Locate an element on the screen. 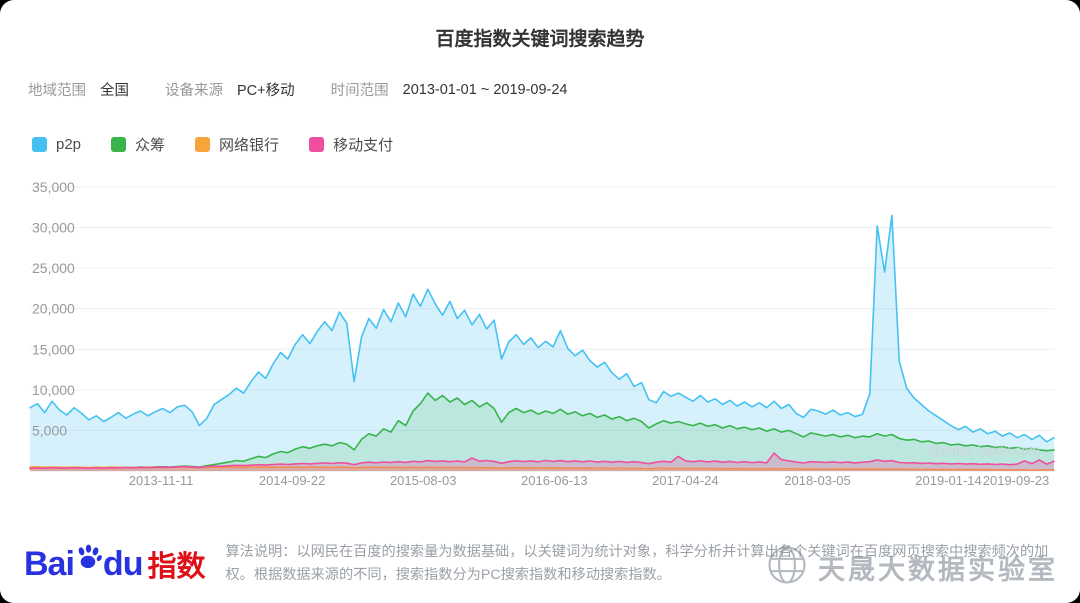 The width and height of the screenshot is (1080, 603). y-tick-label: 5,000 is located at coordinates (49, 430).